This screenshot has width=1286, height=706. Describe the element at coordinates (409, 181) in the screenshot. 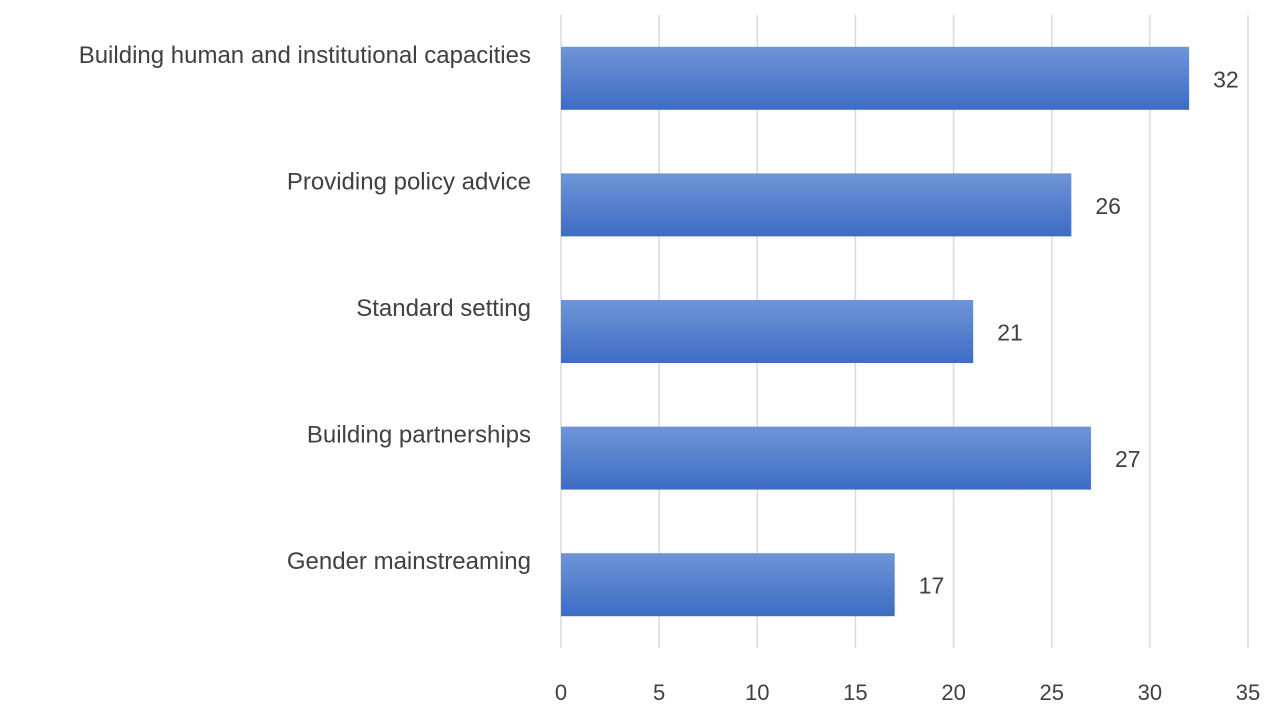

I see `category-label: Providing policy advice` at that location.